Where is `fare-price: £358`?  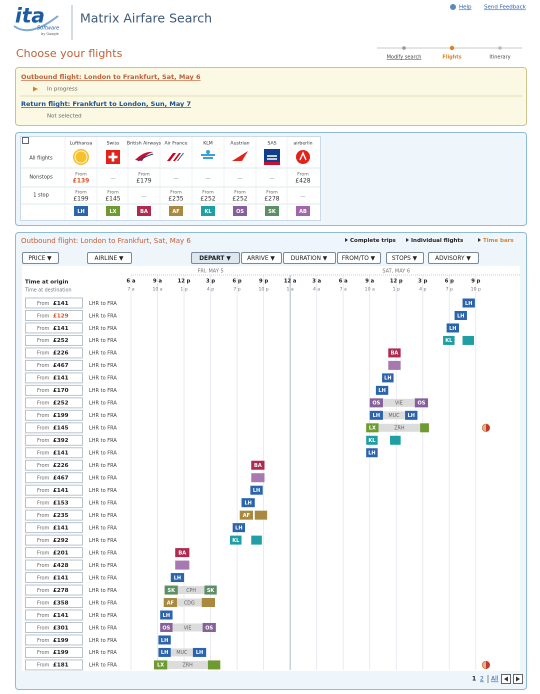 fare-price: £358 is located at coordinates (61, 603).